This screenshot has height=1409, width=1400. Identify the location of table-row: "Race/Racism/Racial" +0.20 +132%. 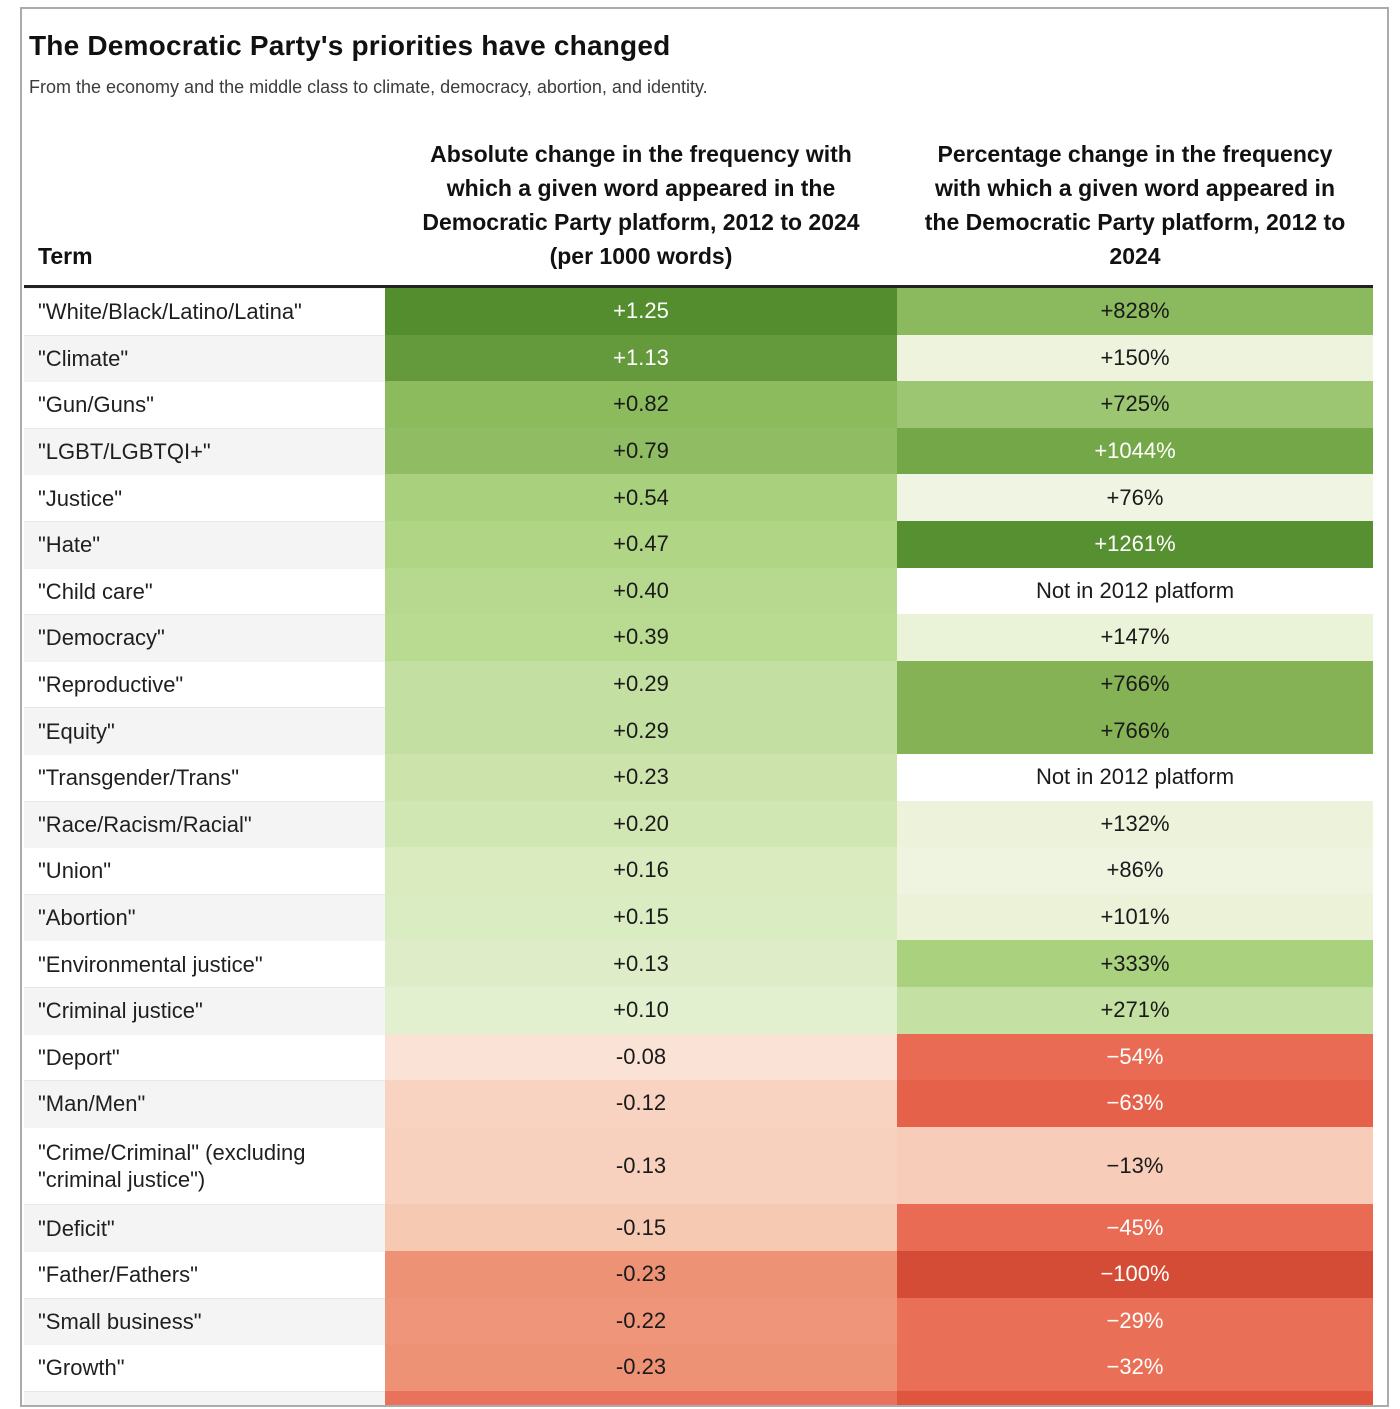
(698, 824).